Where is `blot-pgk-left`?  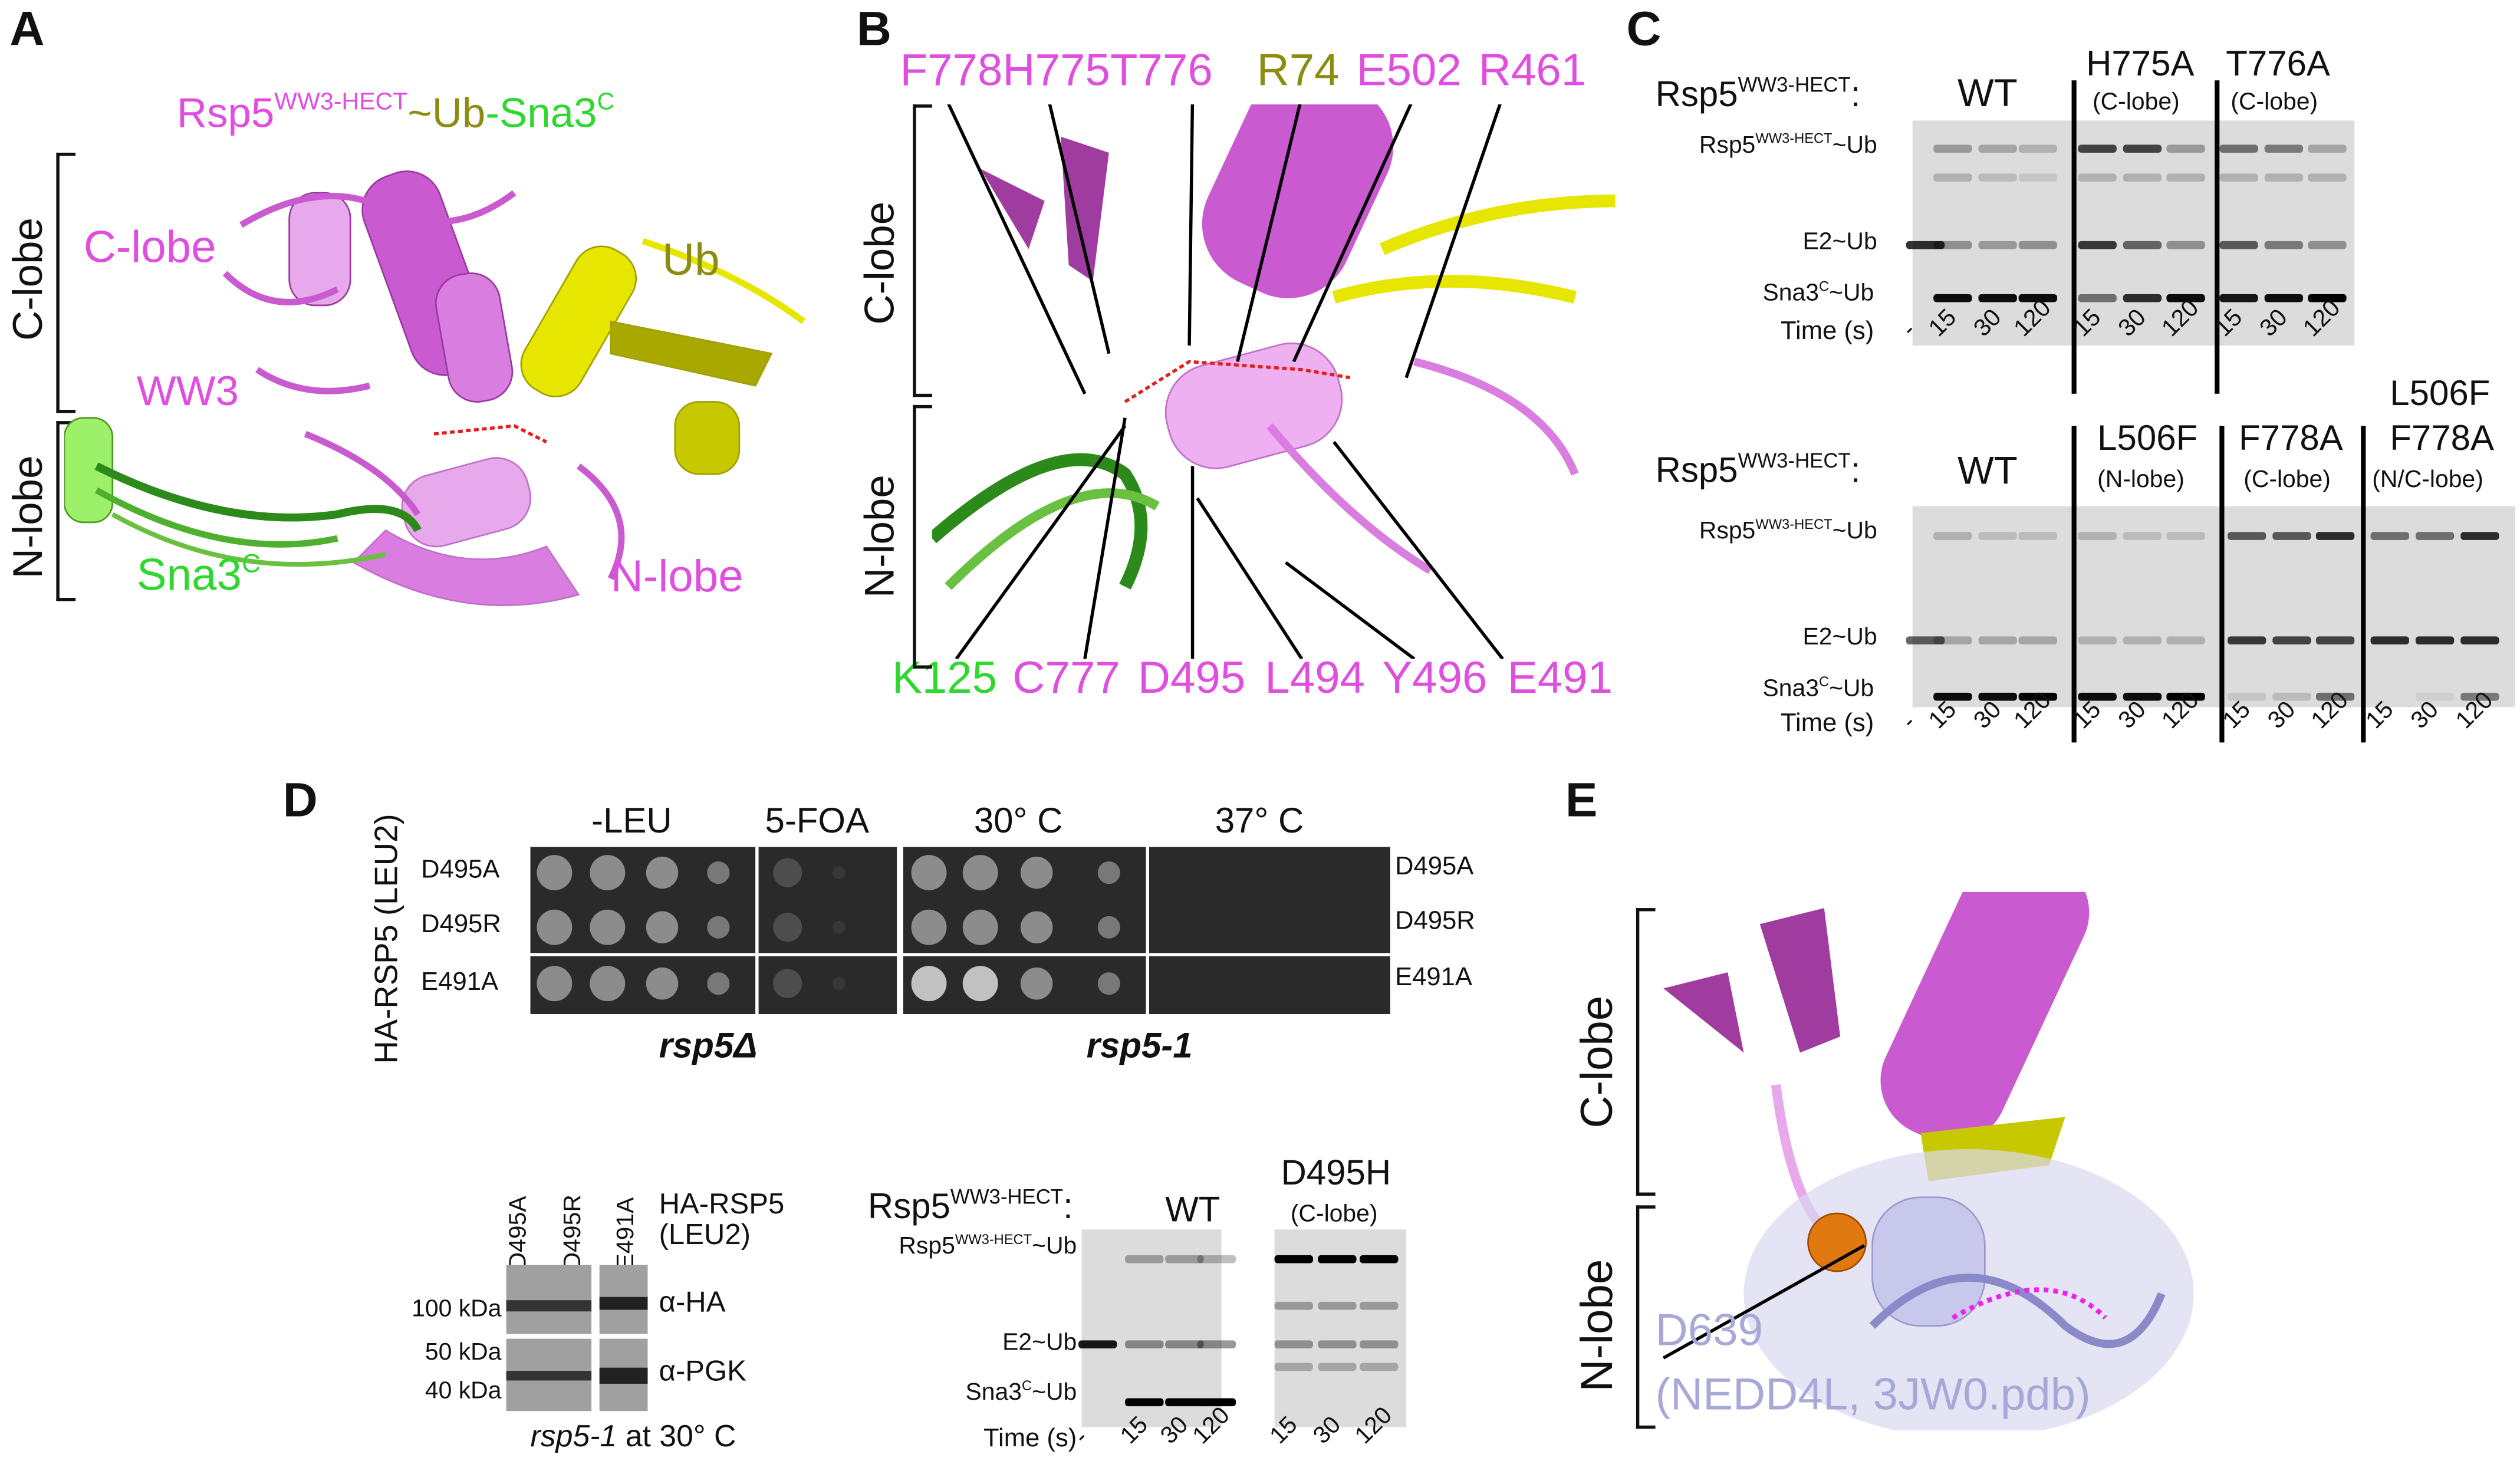
blot-pgk-left is located at coordinates (549, 1375).